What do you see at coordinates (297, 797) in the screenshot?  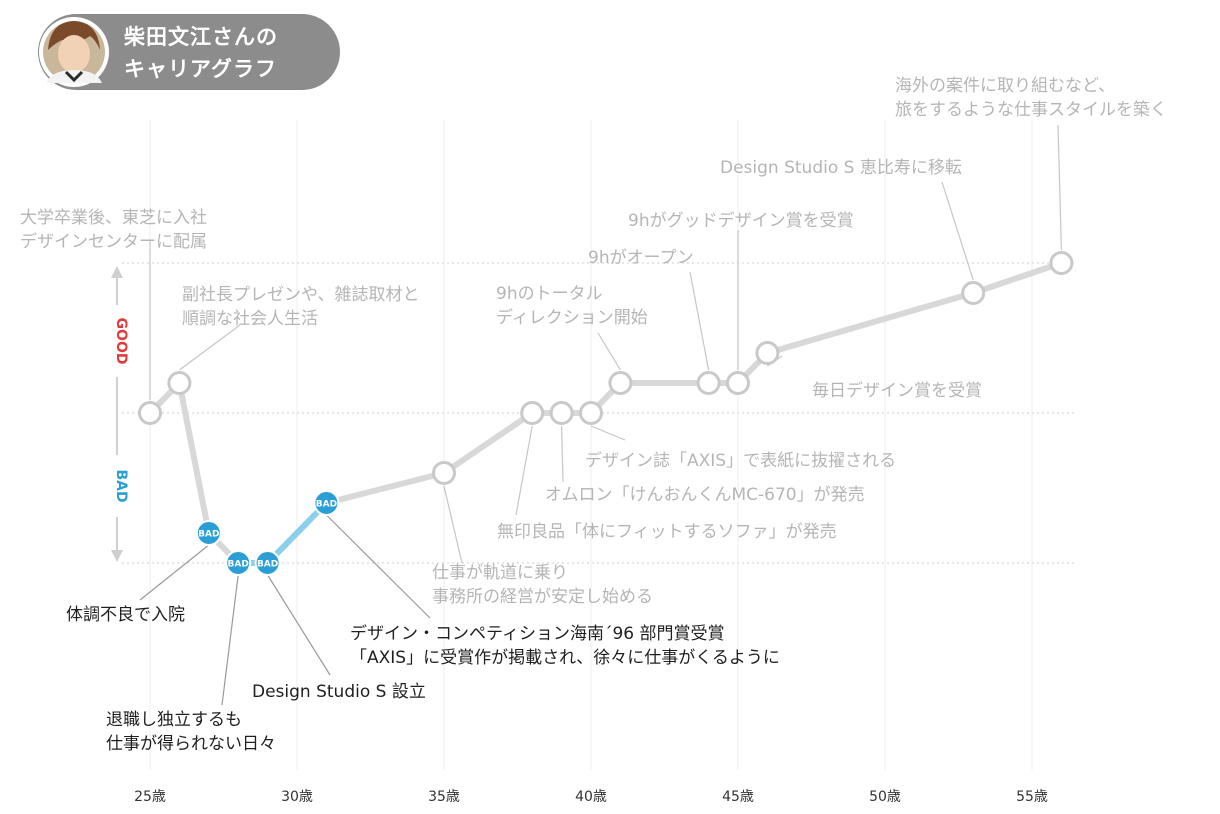 I see `x-tick-label: 30歳` at bounding box center [297, 797].